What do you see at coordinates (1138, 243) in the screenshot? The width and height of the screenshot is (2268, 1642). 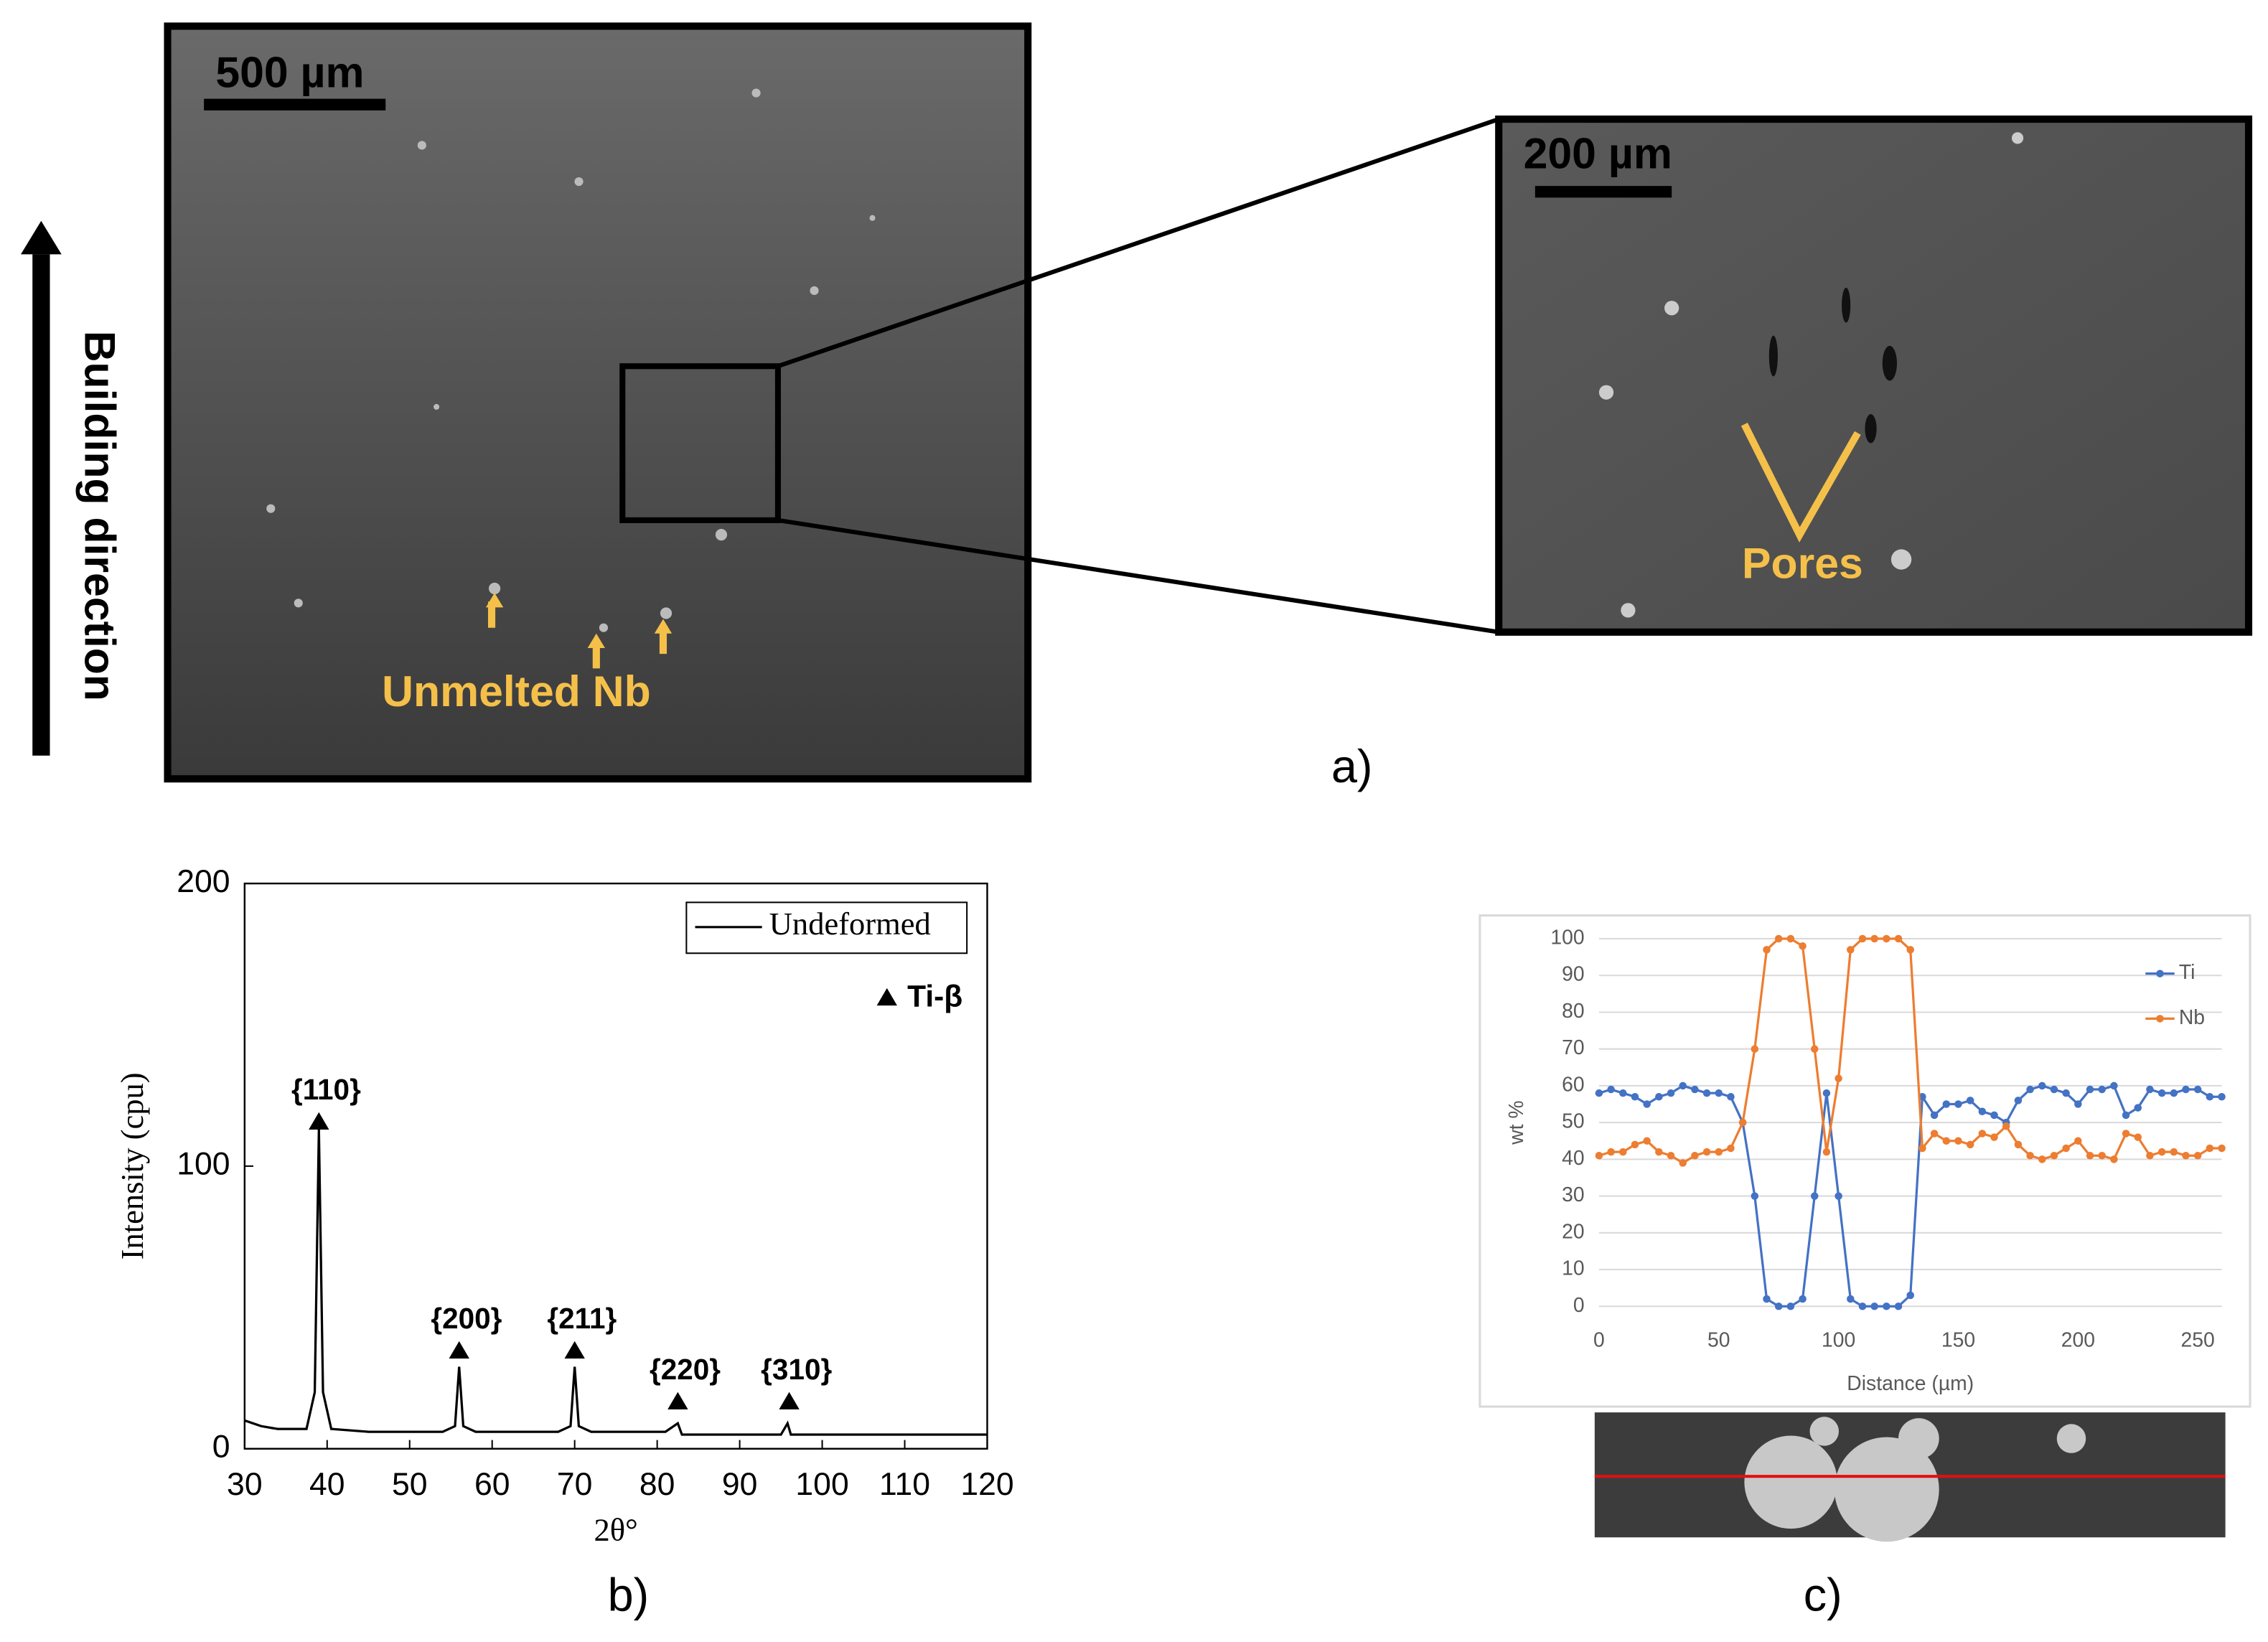 I see `zoom-line` at bounding box center [1138, 243].